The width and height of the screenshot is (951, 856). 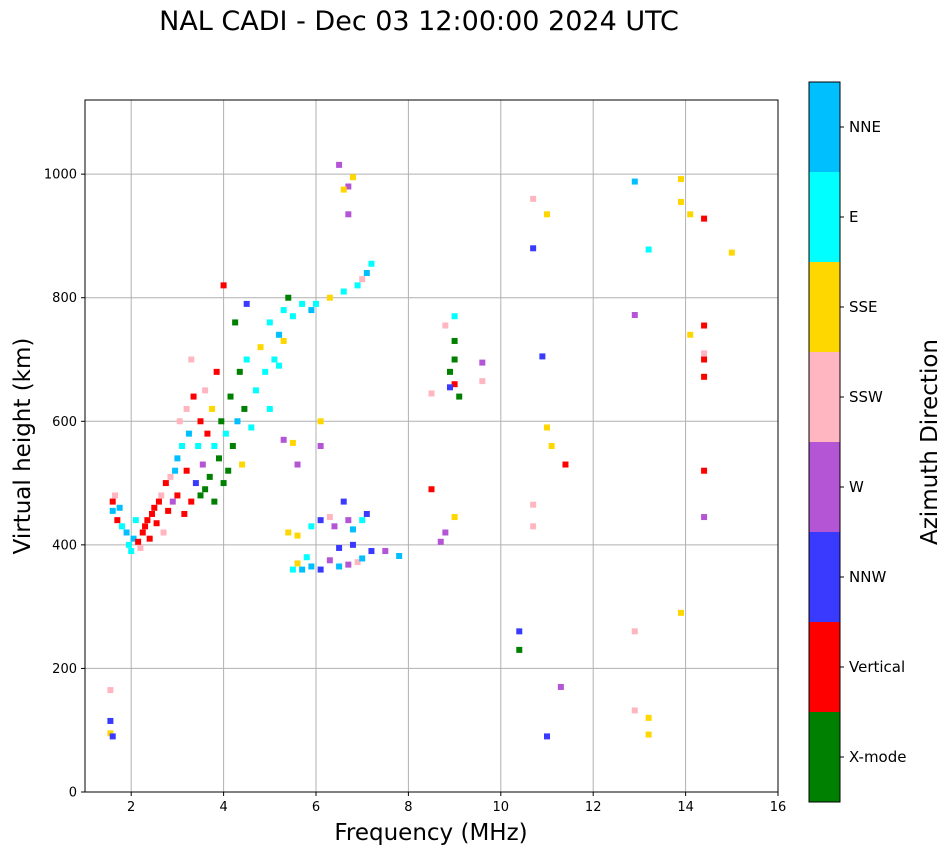 I want to click on colorbar-label: X-mode, so click(x=877, y=757).